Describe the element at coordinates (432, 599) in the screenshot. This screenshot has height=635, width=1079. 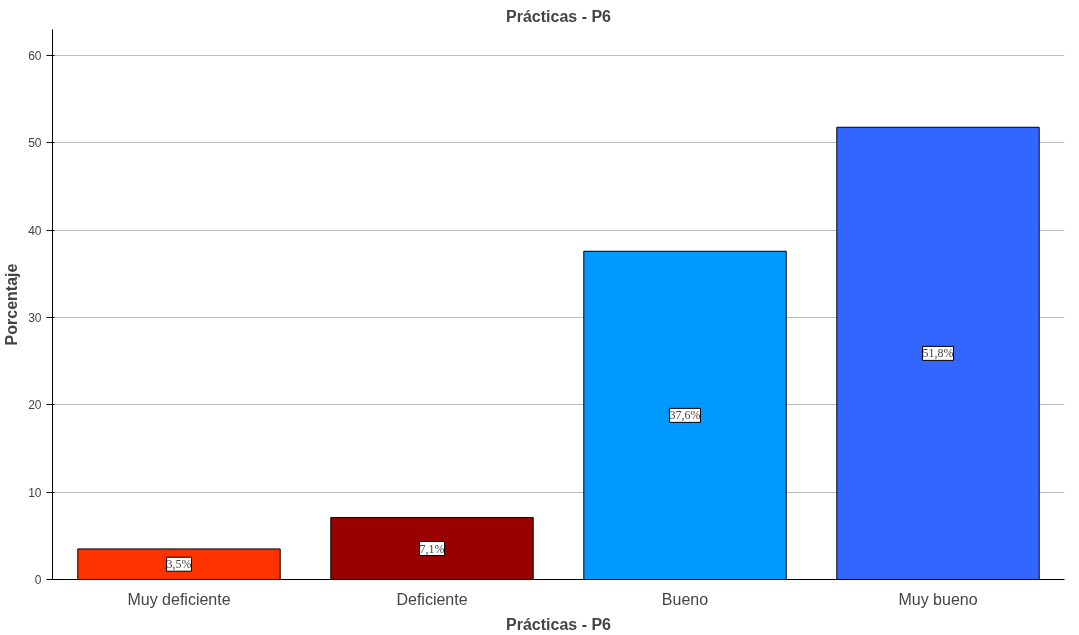
I see `x-tick-label: Deficiente` at that location.